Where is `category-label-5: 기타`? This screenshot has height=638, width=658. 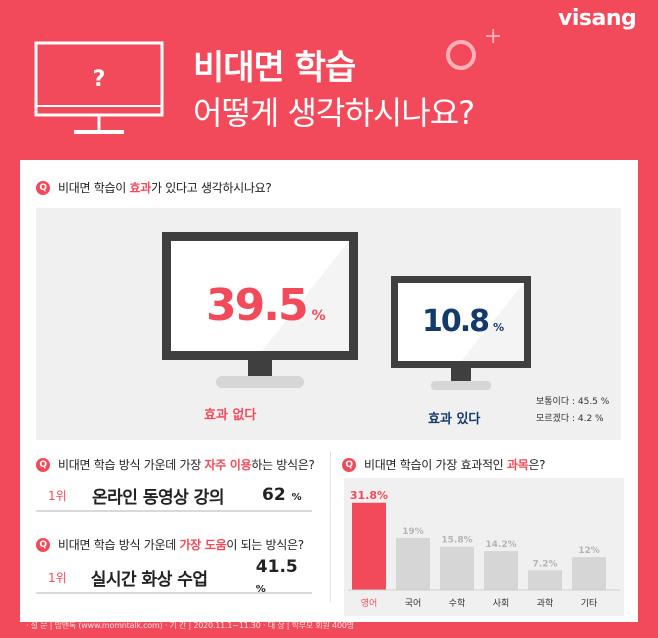 category-label-5: 기타 is located at coordinates (589, 603).